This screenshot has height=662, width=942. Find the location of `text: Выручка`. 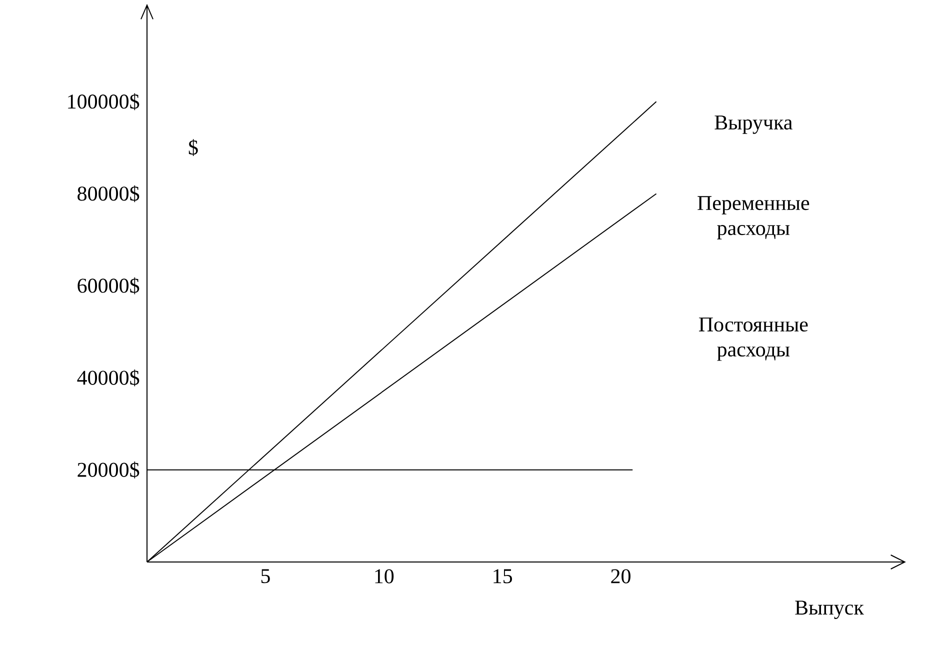

text: Выручка is located at coordinates (753, 125).